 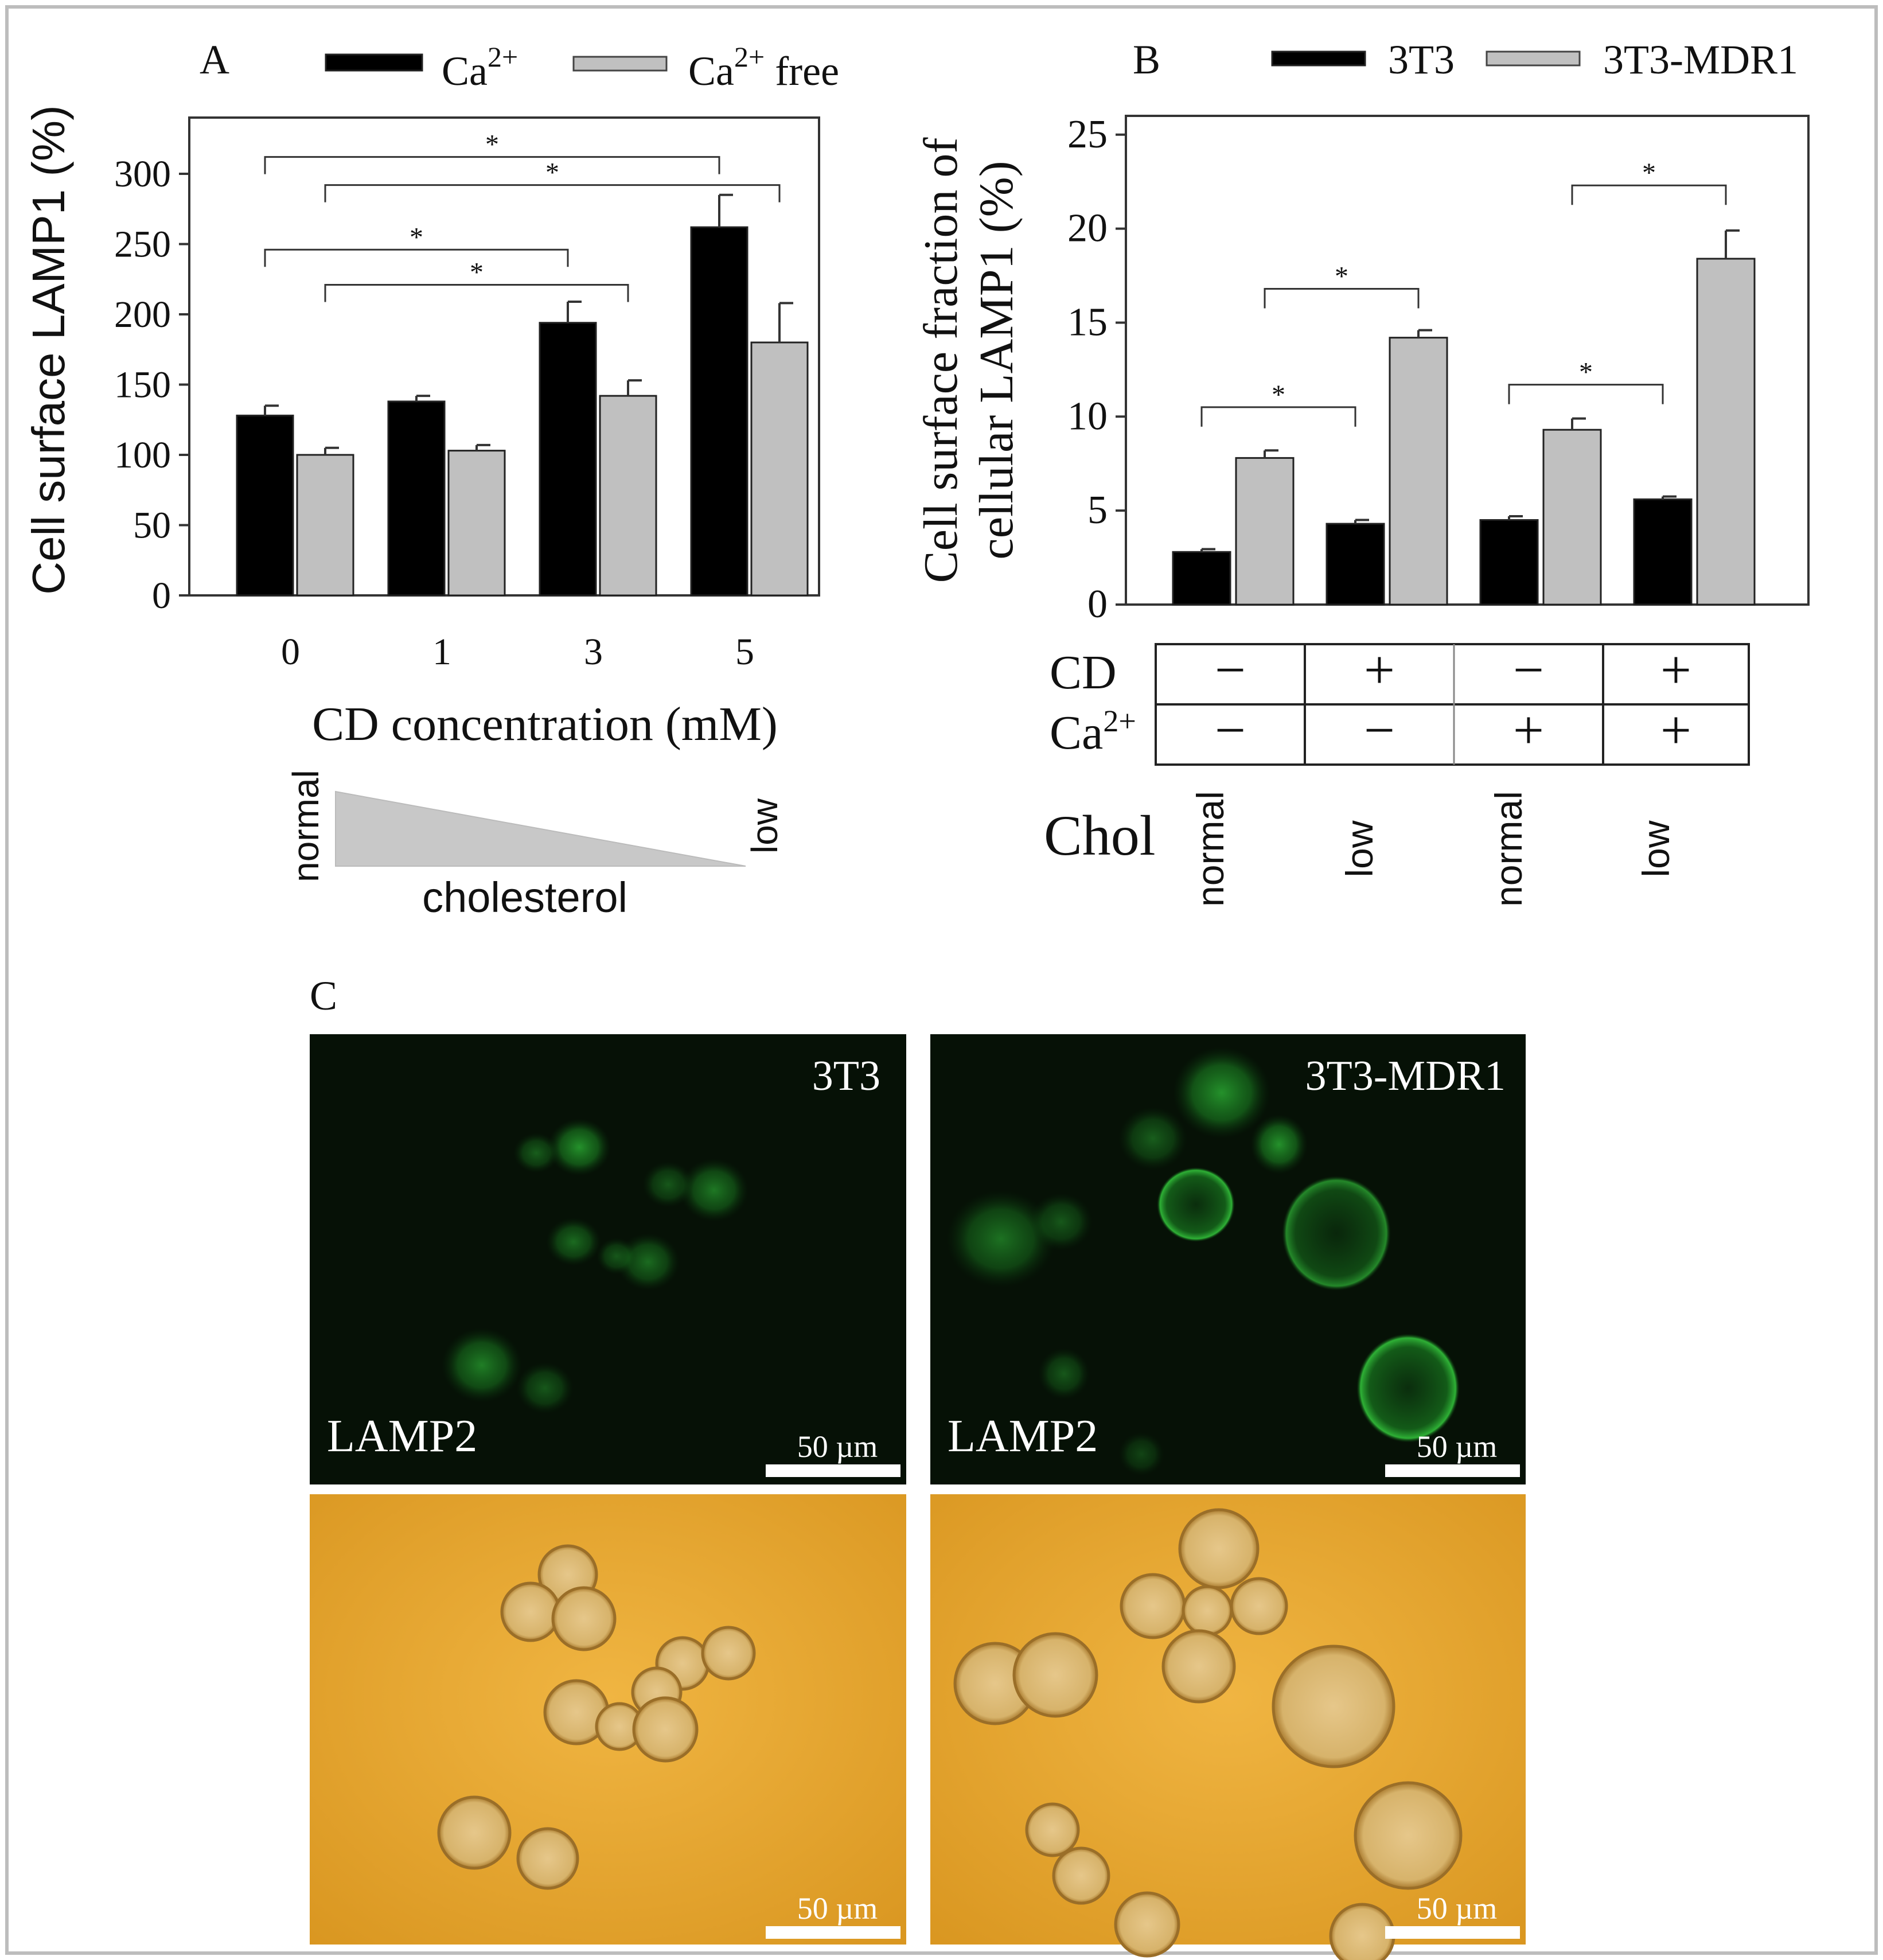 What do you see at coordinates (1097, 510) in the screenshot?
I see `y-tick-label: 5` at bounding box center [1097, 510].